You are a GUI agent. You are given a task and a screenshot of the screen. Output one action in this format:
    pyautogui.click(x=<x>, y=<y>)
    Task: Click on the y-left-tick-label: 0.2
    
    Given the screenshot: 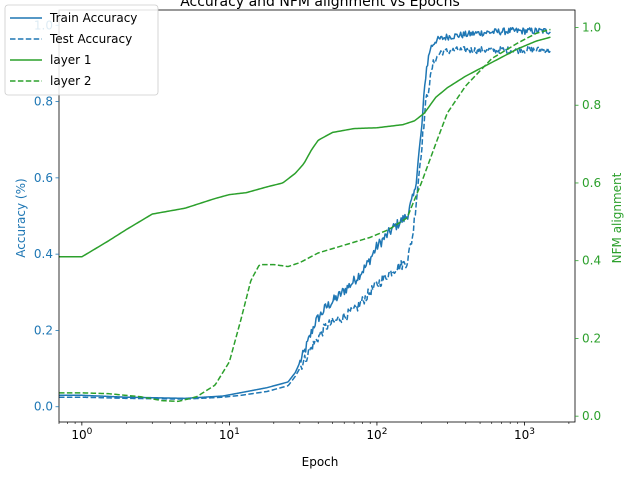 What is the action you would take?
    pyautogui.click(x=43, y=330)
    